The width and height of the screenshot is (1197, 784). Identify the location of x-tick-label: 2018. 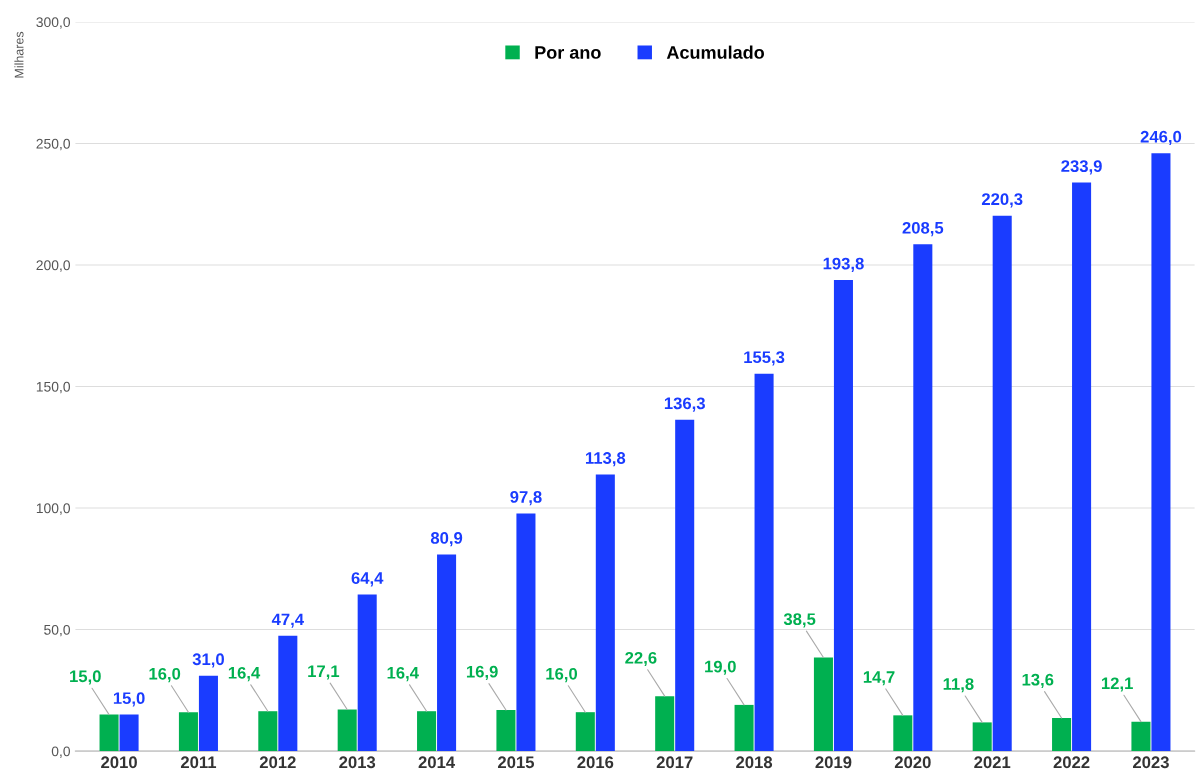
(754, 762).